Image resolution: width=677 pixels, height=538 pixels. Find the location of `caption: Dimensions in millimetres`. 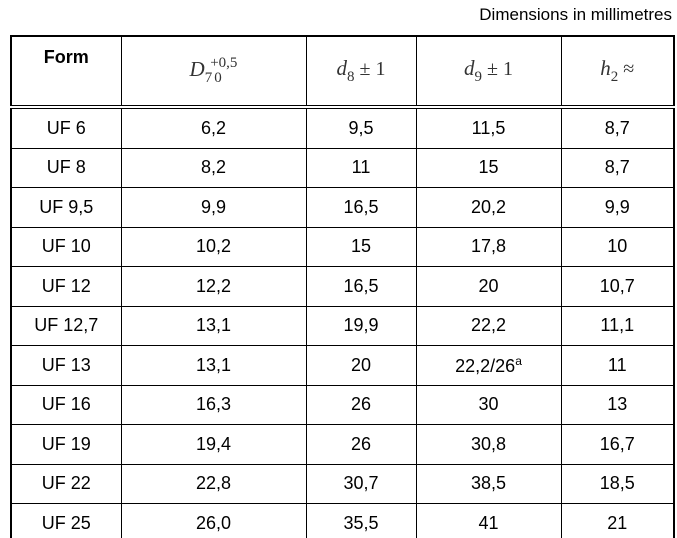

caption: Dimensions in millimetres is located at coordinates (575, 14).